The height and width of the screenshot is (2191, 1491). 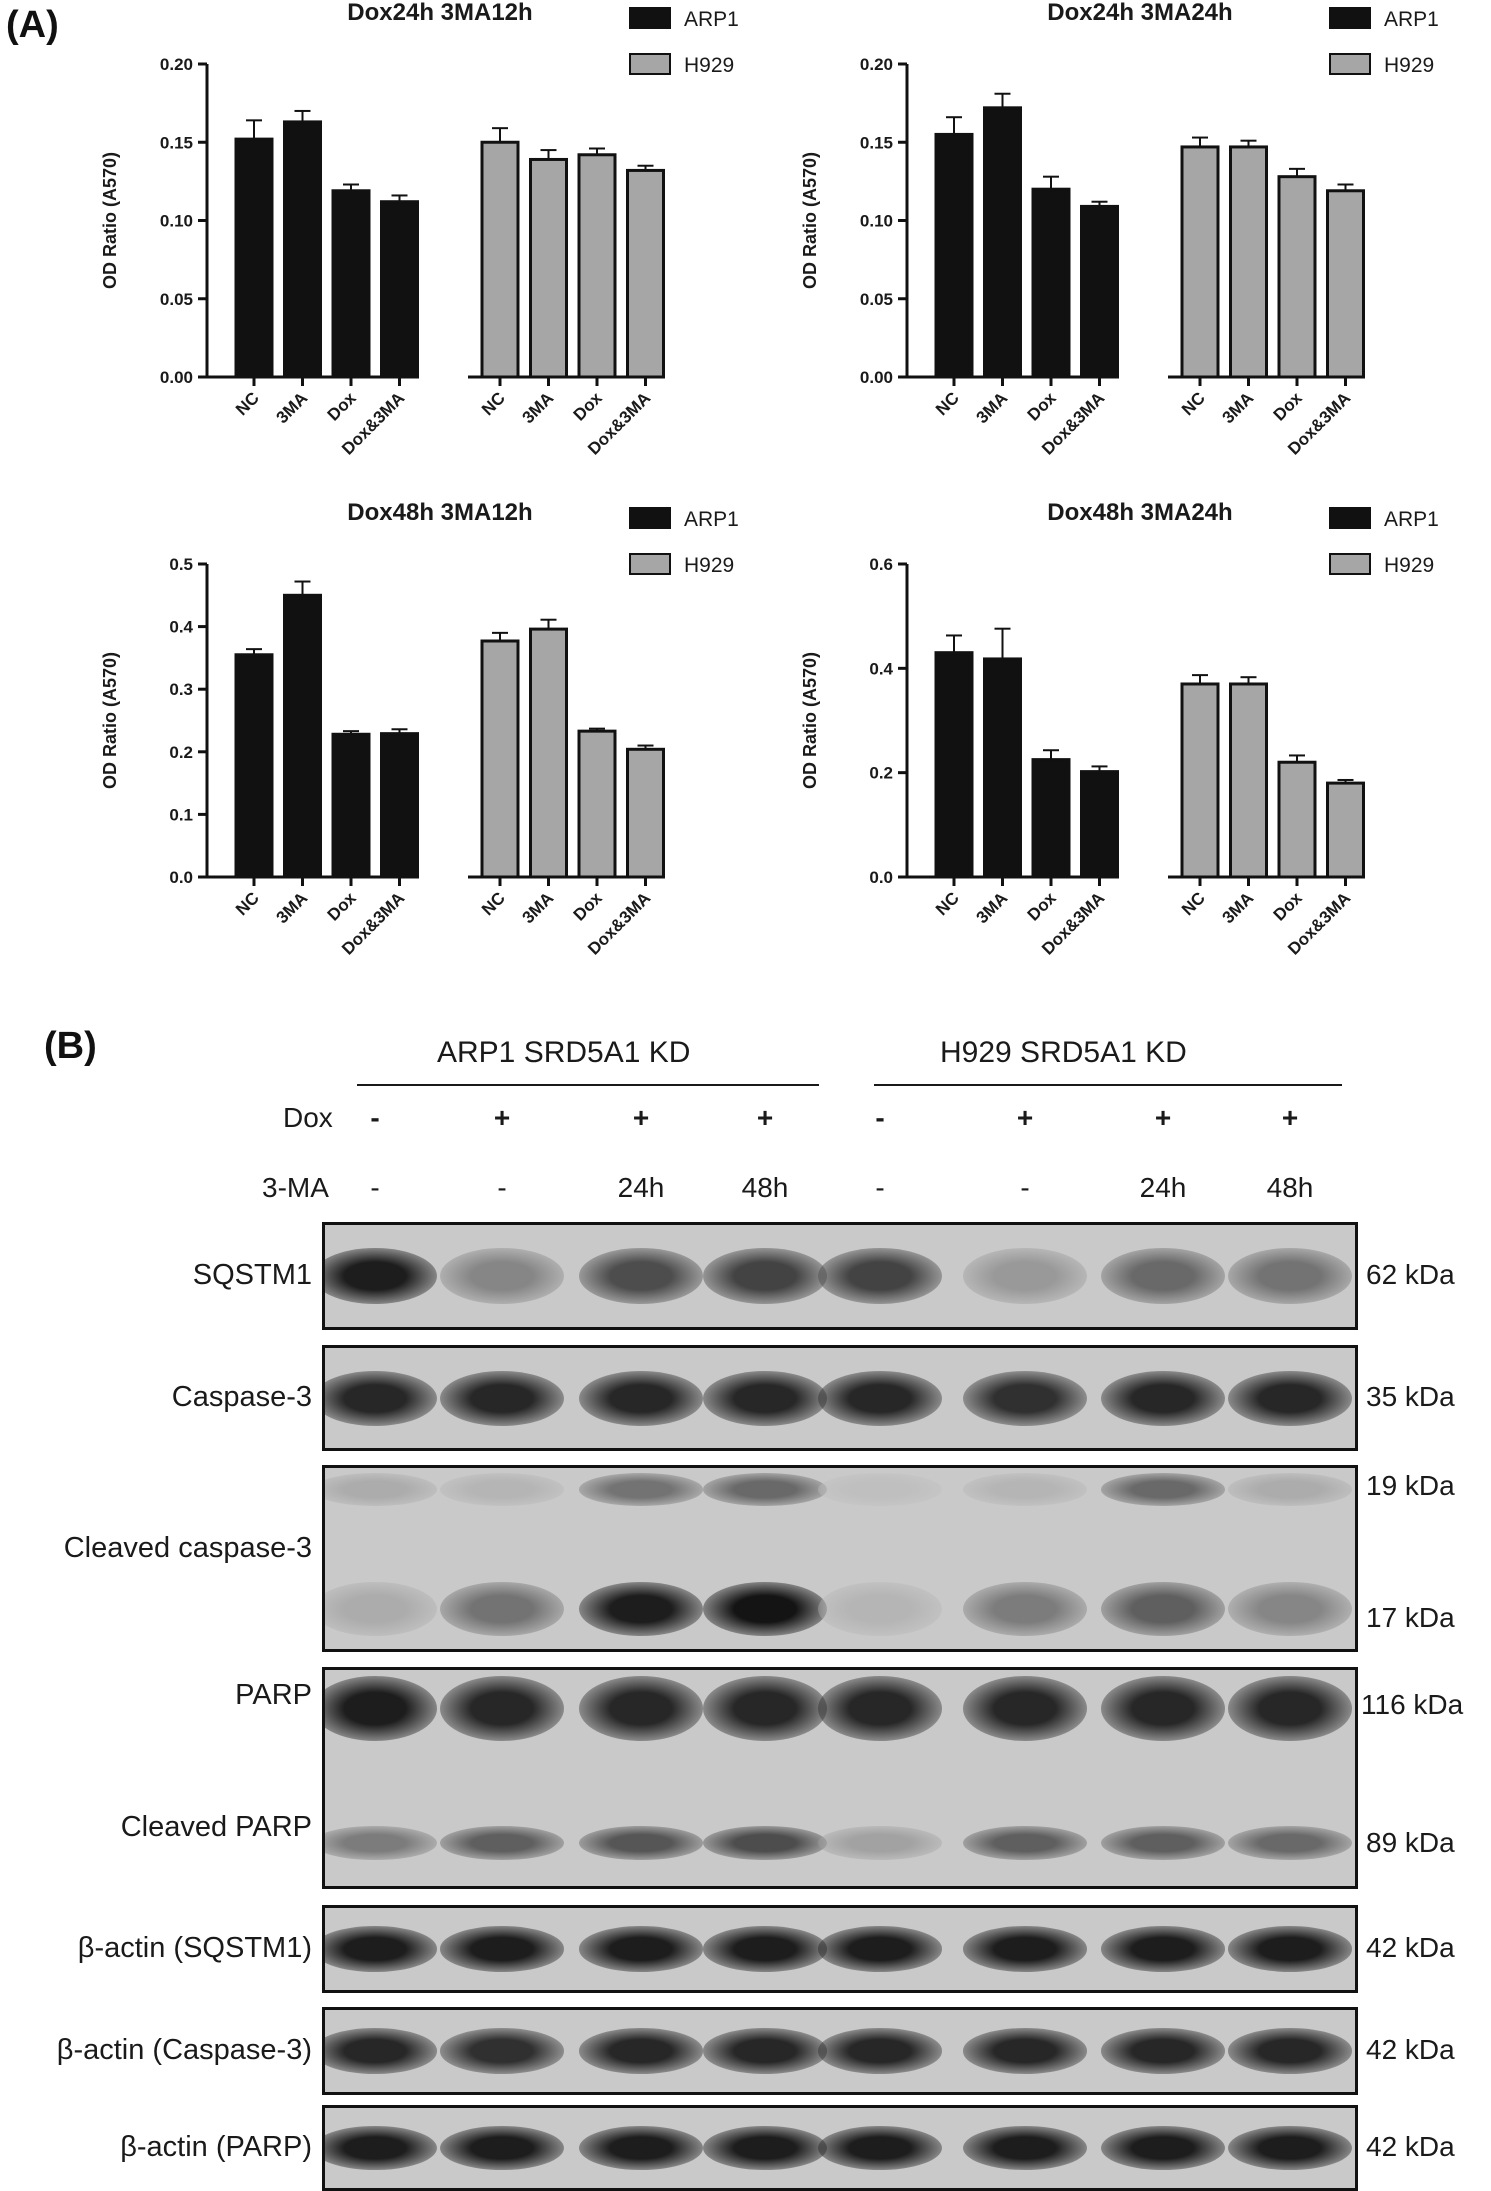 I want to click on kda-label: 17 kDa, so click(x=1410, y=1617).